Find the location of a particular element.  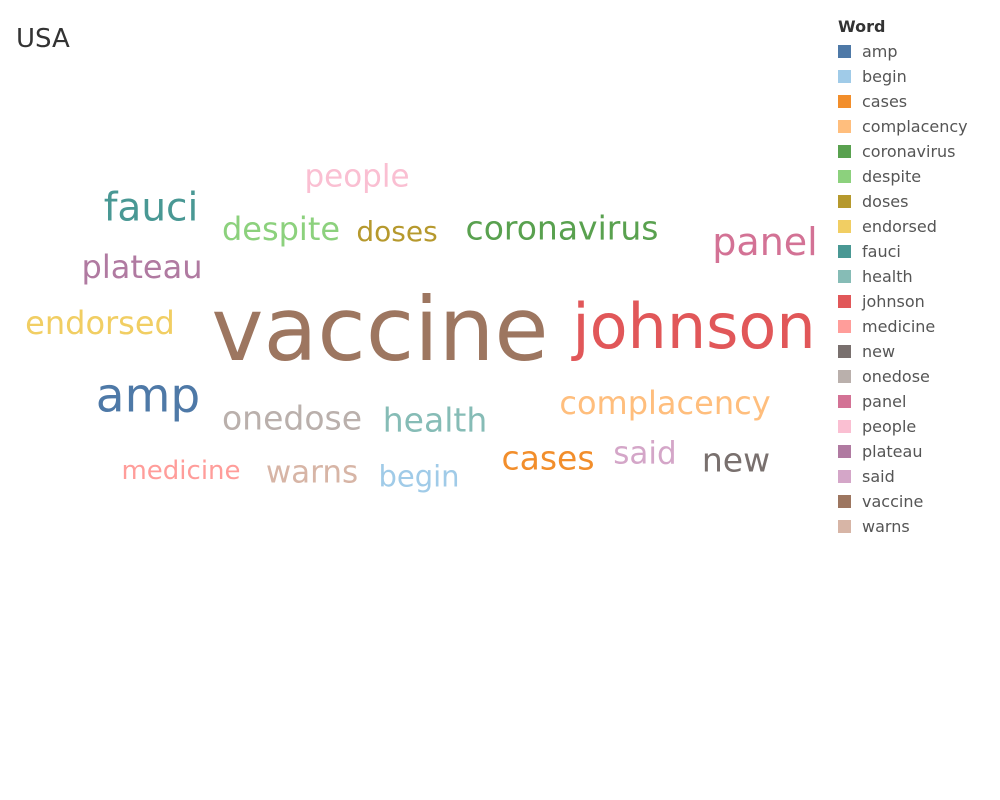

legend-item-coronavirus: coronavirus is located at coordinates (903, 151).